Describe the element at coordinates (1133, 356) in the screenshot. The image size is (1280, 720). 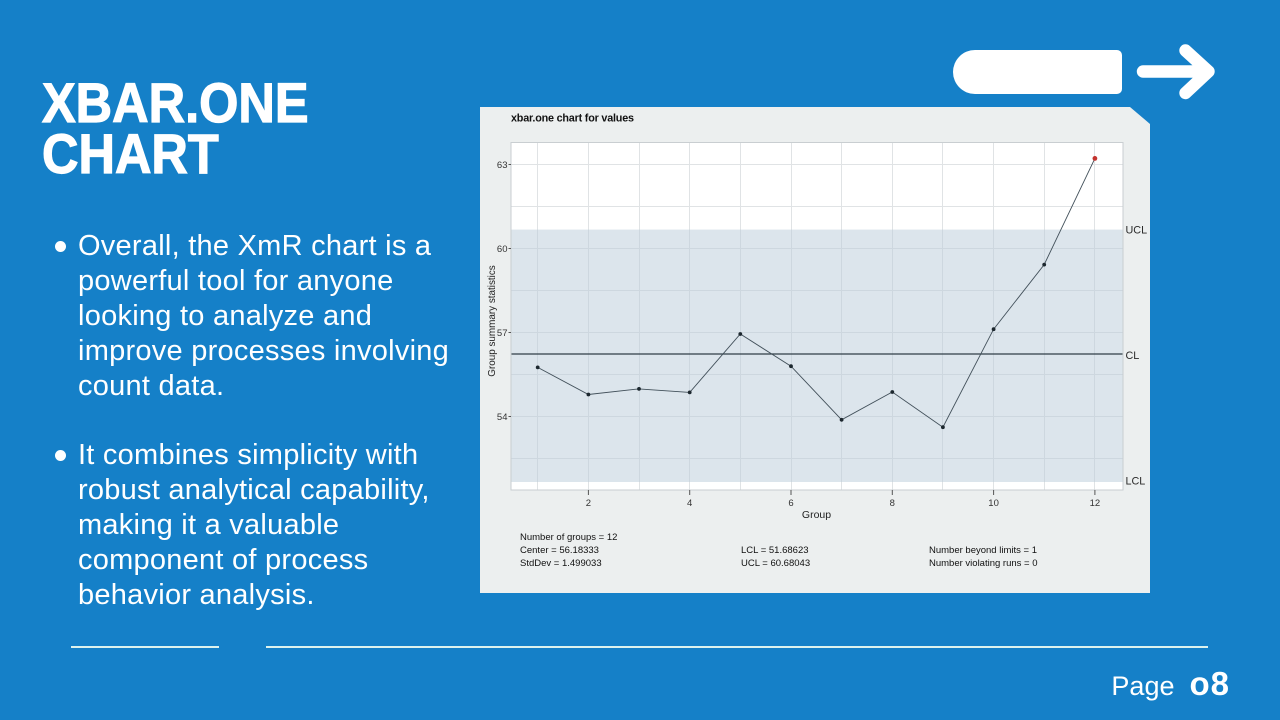
I see `svg-text: CL` at that location.